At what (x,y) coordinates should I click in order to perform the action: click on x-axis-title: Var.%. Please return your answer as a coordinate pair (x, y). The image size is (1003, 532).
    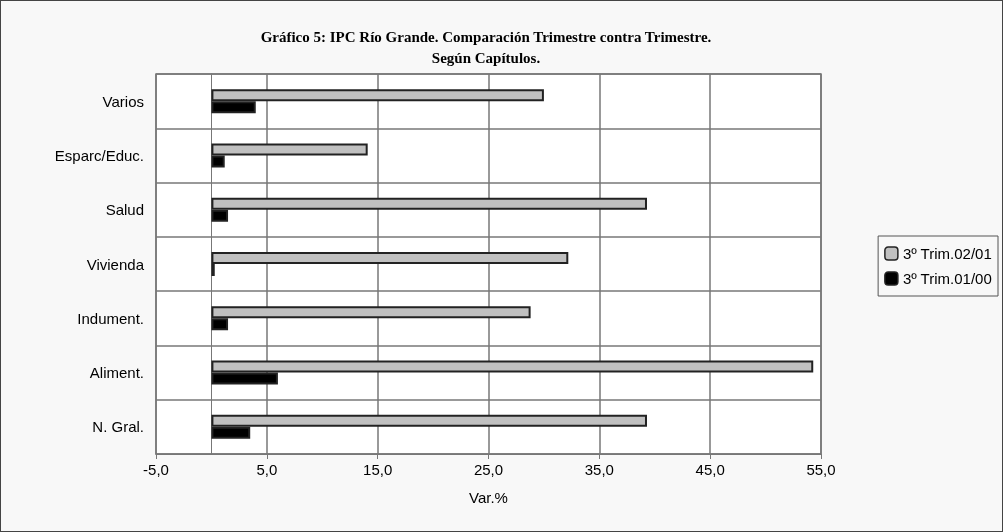
    Looking at the image, I should click on (488, 497).